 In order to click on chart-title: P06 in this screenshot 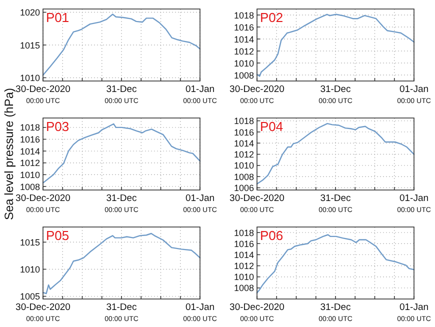, I will do `click(272, 235)`.